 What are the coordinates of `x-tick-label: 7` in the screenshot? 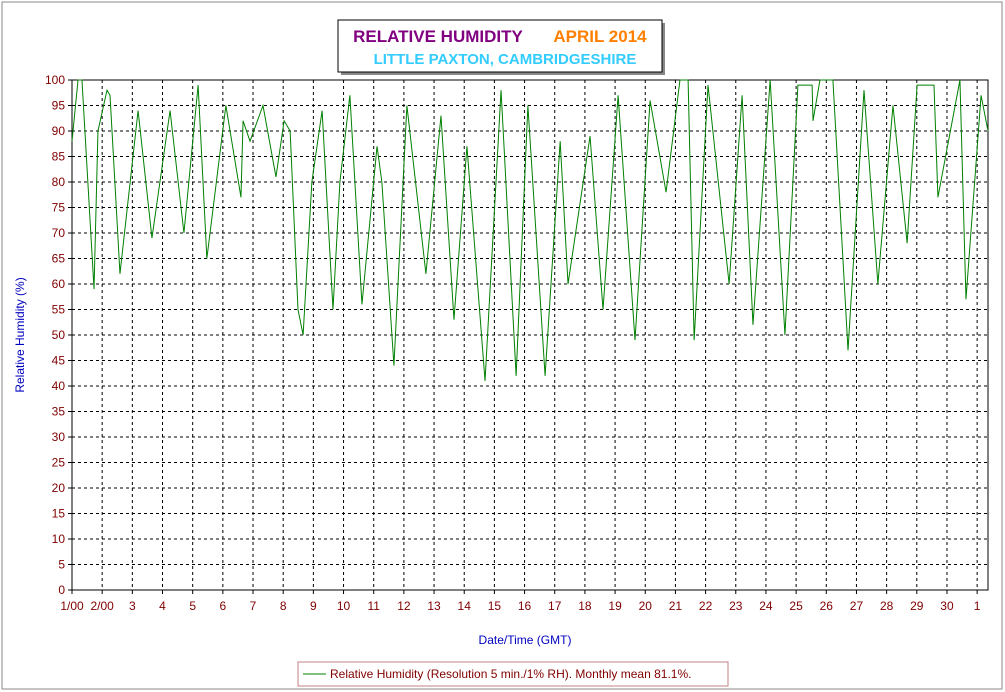 It's located at (253, 606).